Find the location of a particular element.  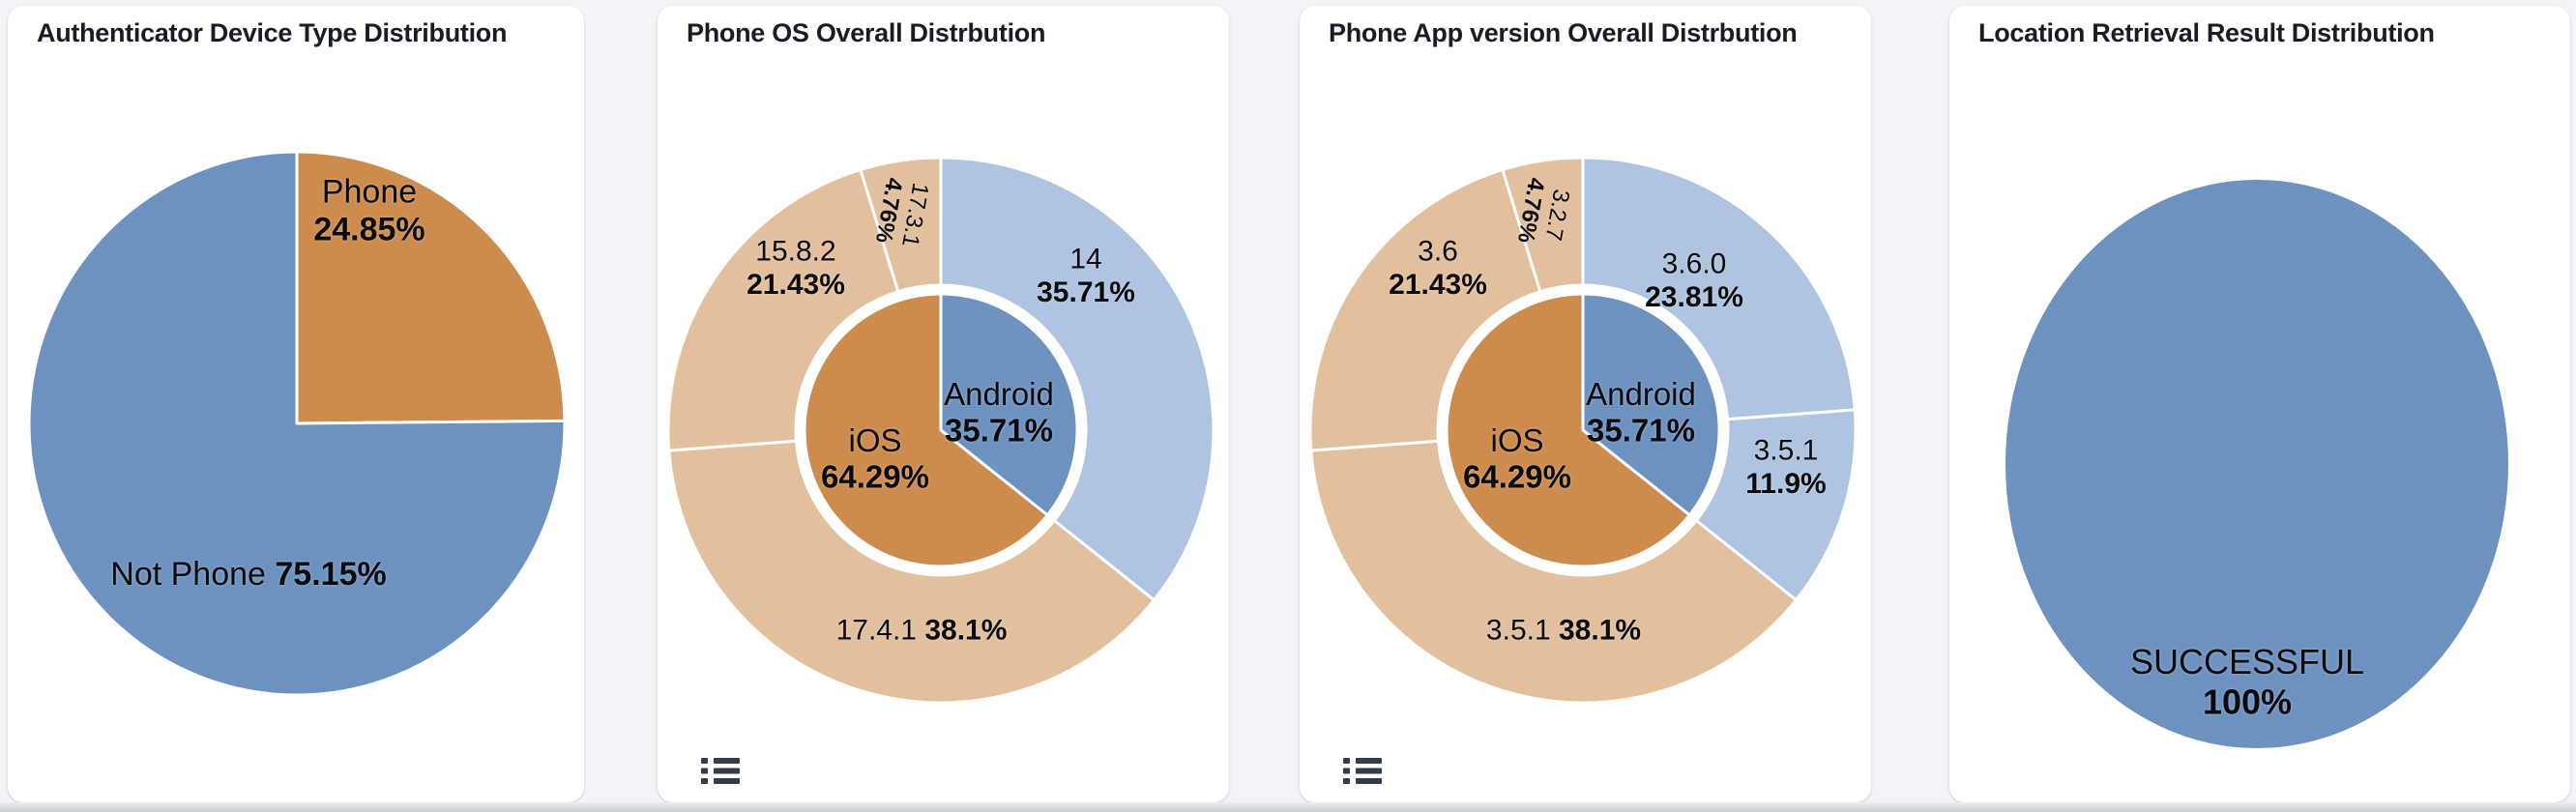

panel-title: Authenticator Device Type Distribution is located at coordinates (272, 32).